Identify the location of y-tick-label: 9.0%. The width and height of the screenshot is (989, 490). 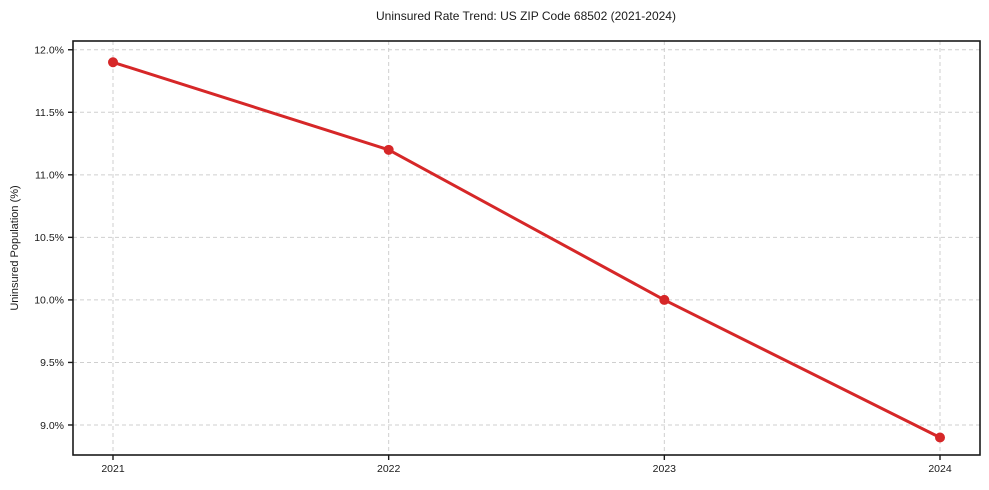
(52, 426).